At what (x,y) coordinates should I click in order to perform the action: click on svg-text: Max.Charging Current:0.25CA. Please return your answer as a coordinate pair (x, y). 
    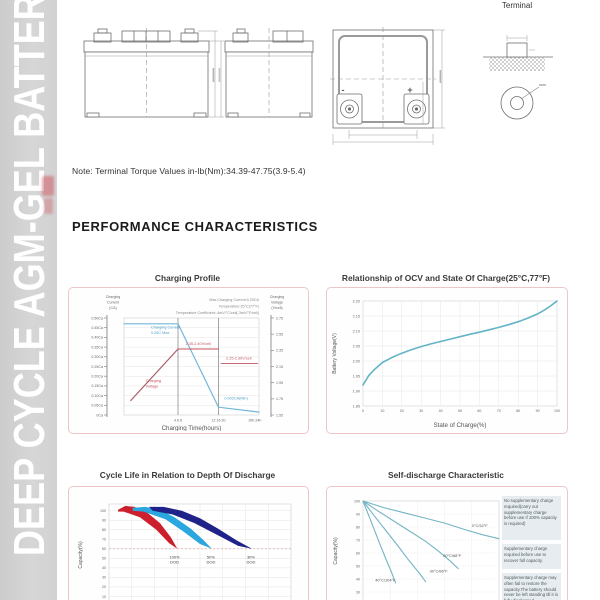
    Looking at the image, I should click on (234, 300).